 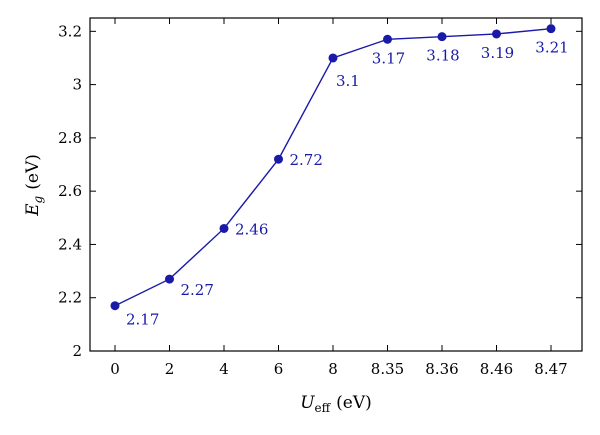 I want to click on y-tick-label: 3, so click(x=77, y=85).